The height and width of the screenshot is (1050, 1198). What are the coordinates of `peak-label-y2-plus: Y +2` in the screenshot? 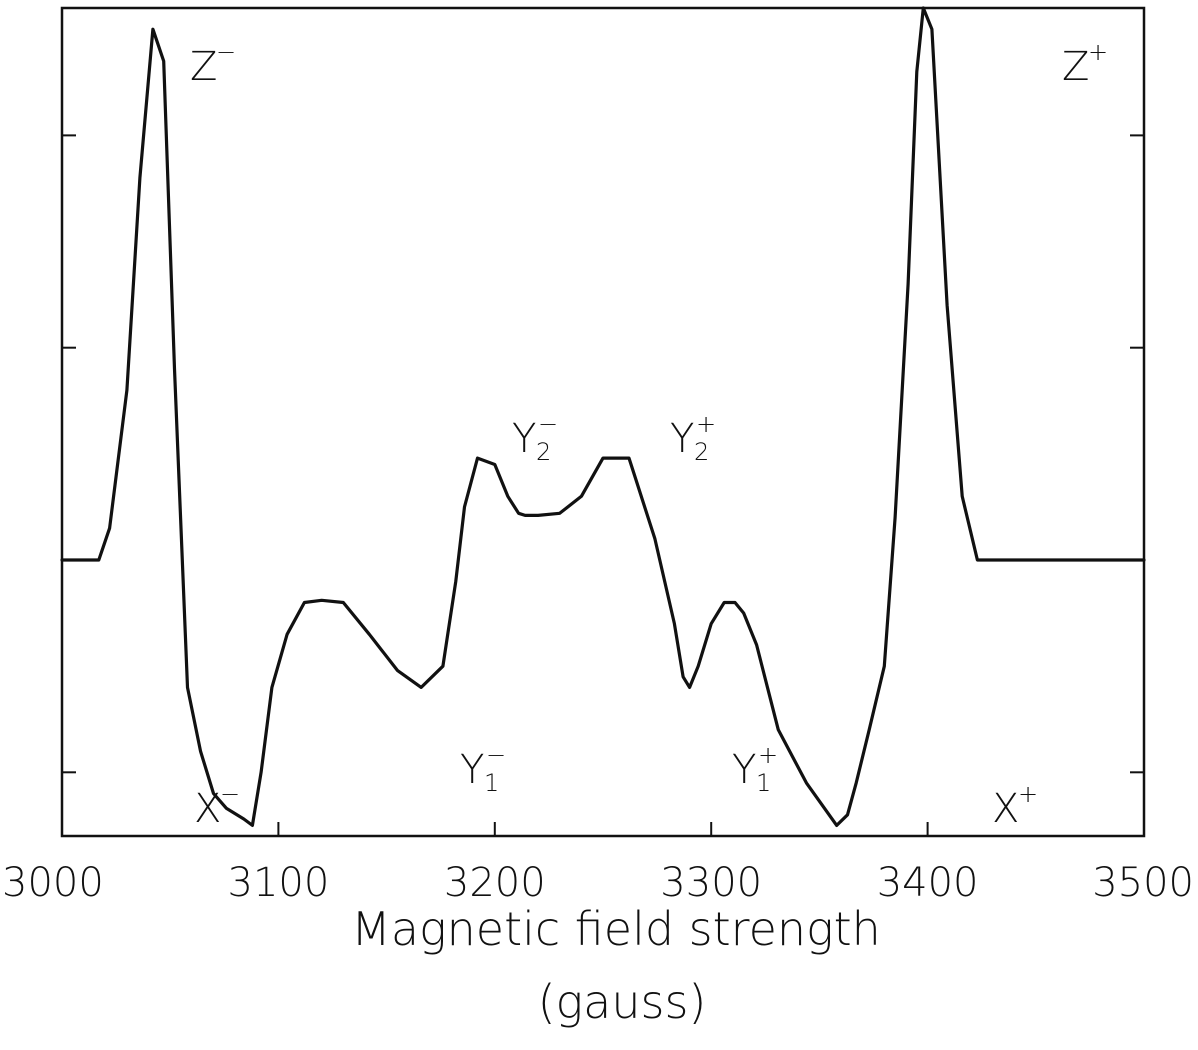 It's located at (693, 438).